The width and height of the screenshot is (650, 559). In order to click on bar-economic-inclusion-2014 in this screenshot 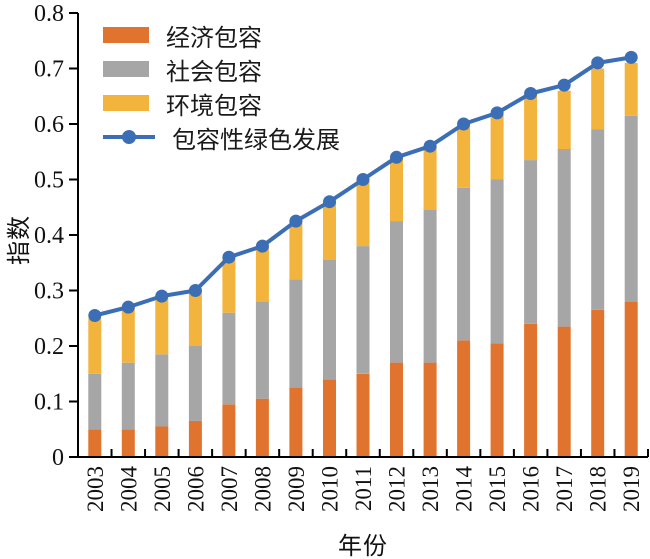, I will do `click(464, 398)`.